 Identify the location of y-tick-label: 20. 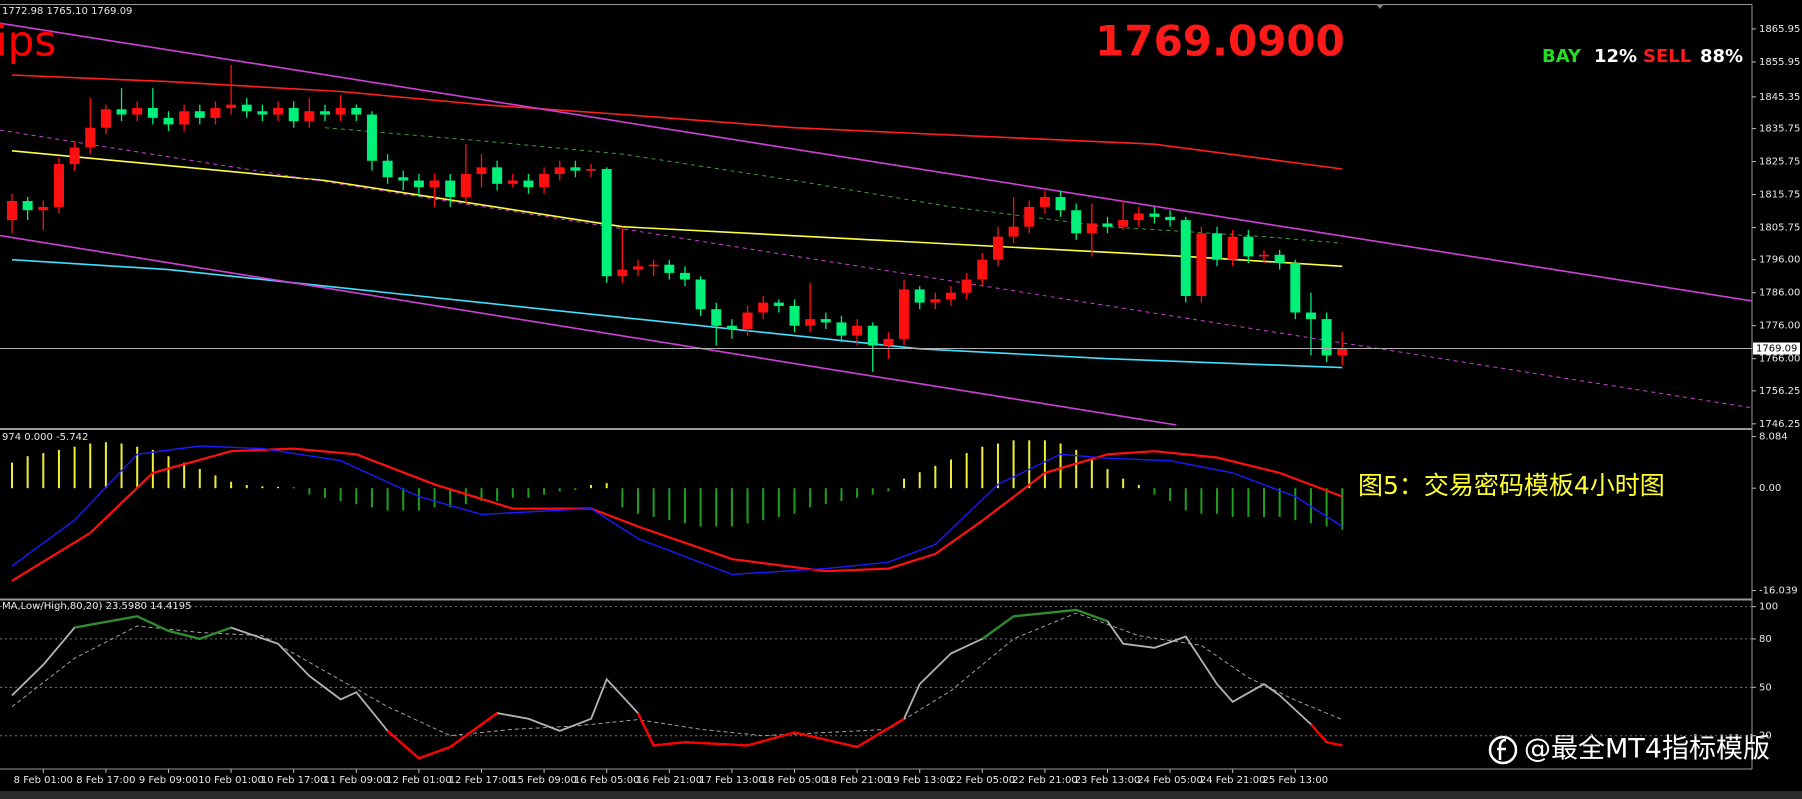
(1765, 736).